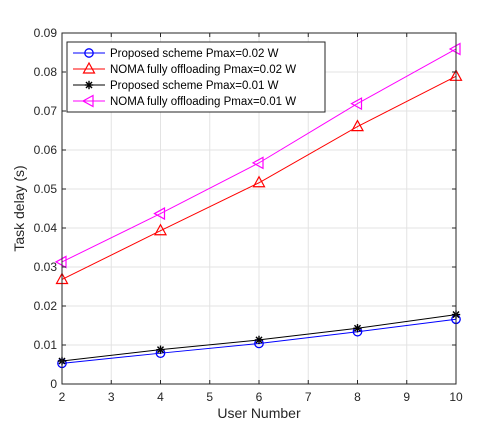  I want to click on x-tick-label: 5, so click(209, 397).